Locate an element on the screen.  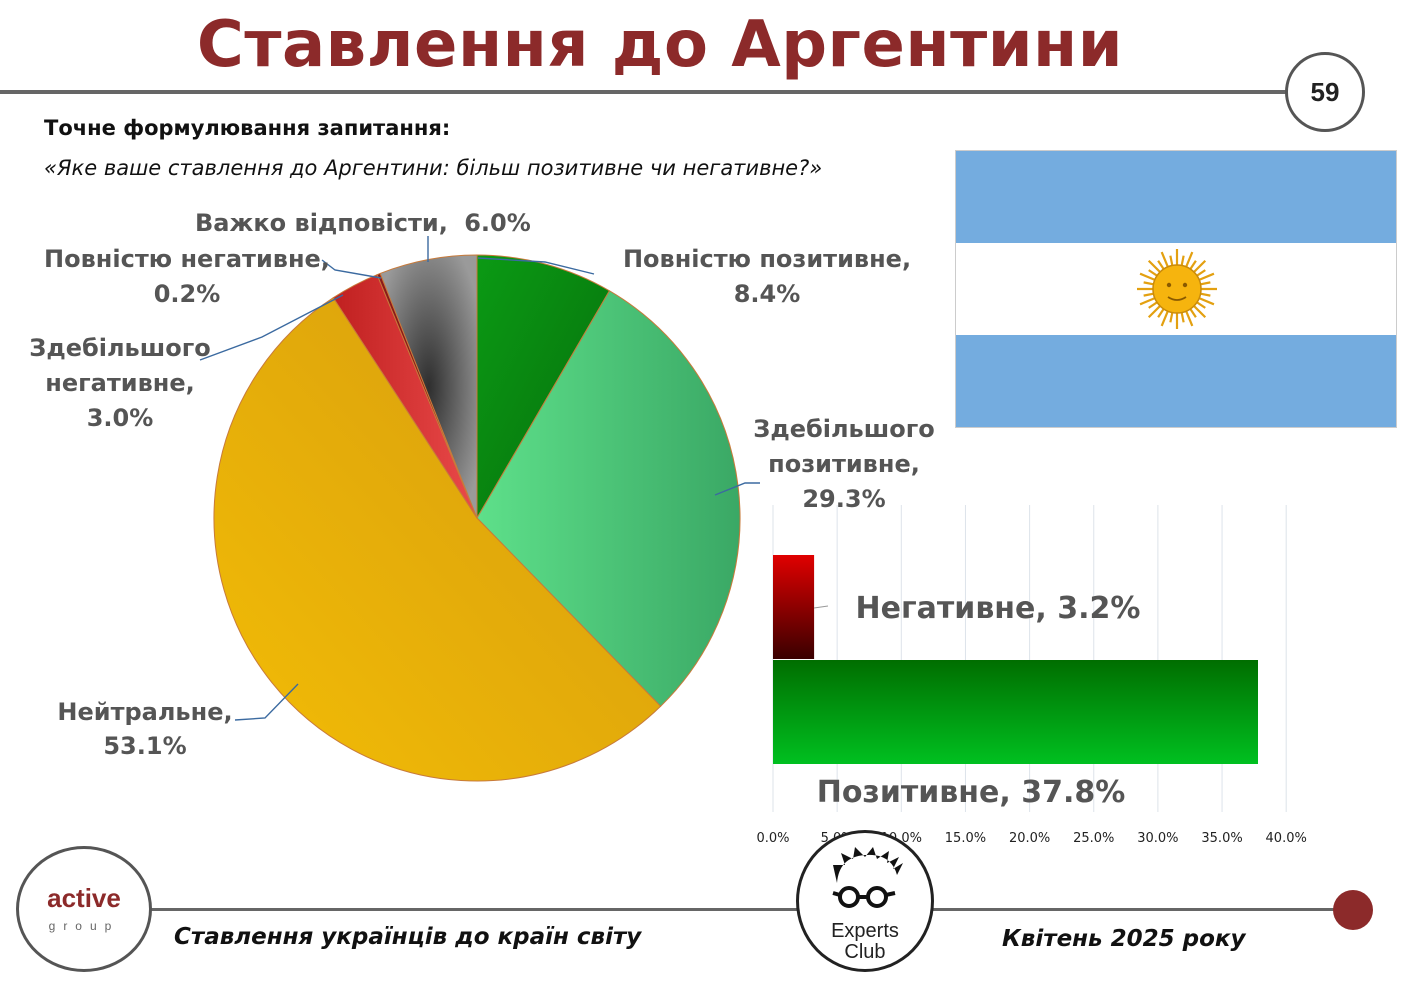
page-number: 59 is located at coordinates (1325, 91).